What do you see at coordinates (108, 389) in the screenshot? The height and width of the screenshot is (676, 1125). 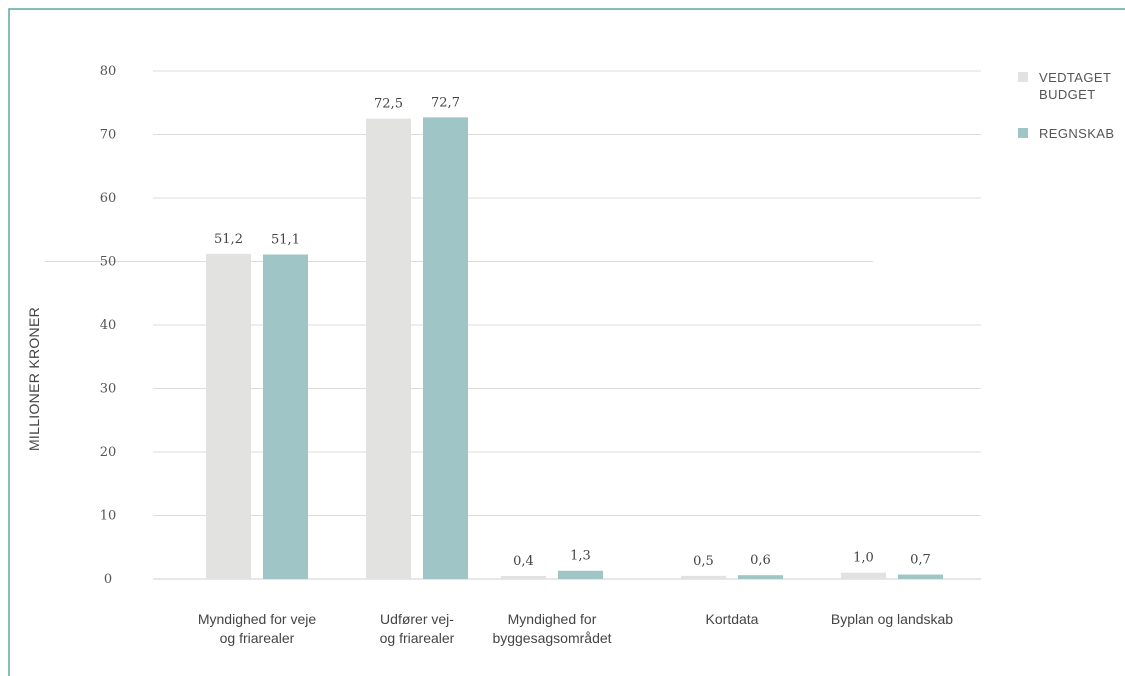 I see `y-tick-label: 30` at bounding box center [108, 389].